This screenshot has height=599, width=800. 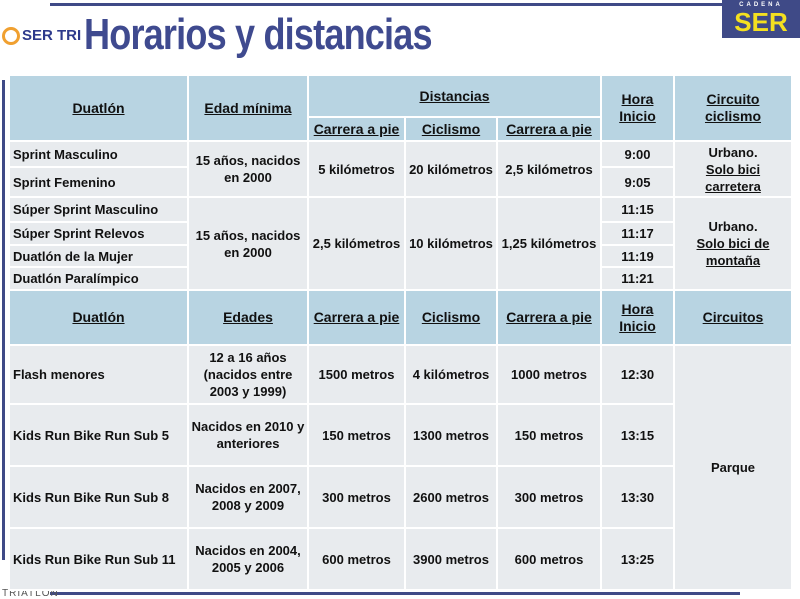 I want to click on carrera-2: 2,5 kilómetros, so click(x=549, y=169).